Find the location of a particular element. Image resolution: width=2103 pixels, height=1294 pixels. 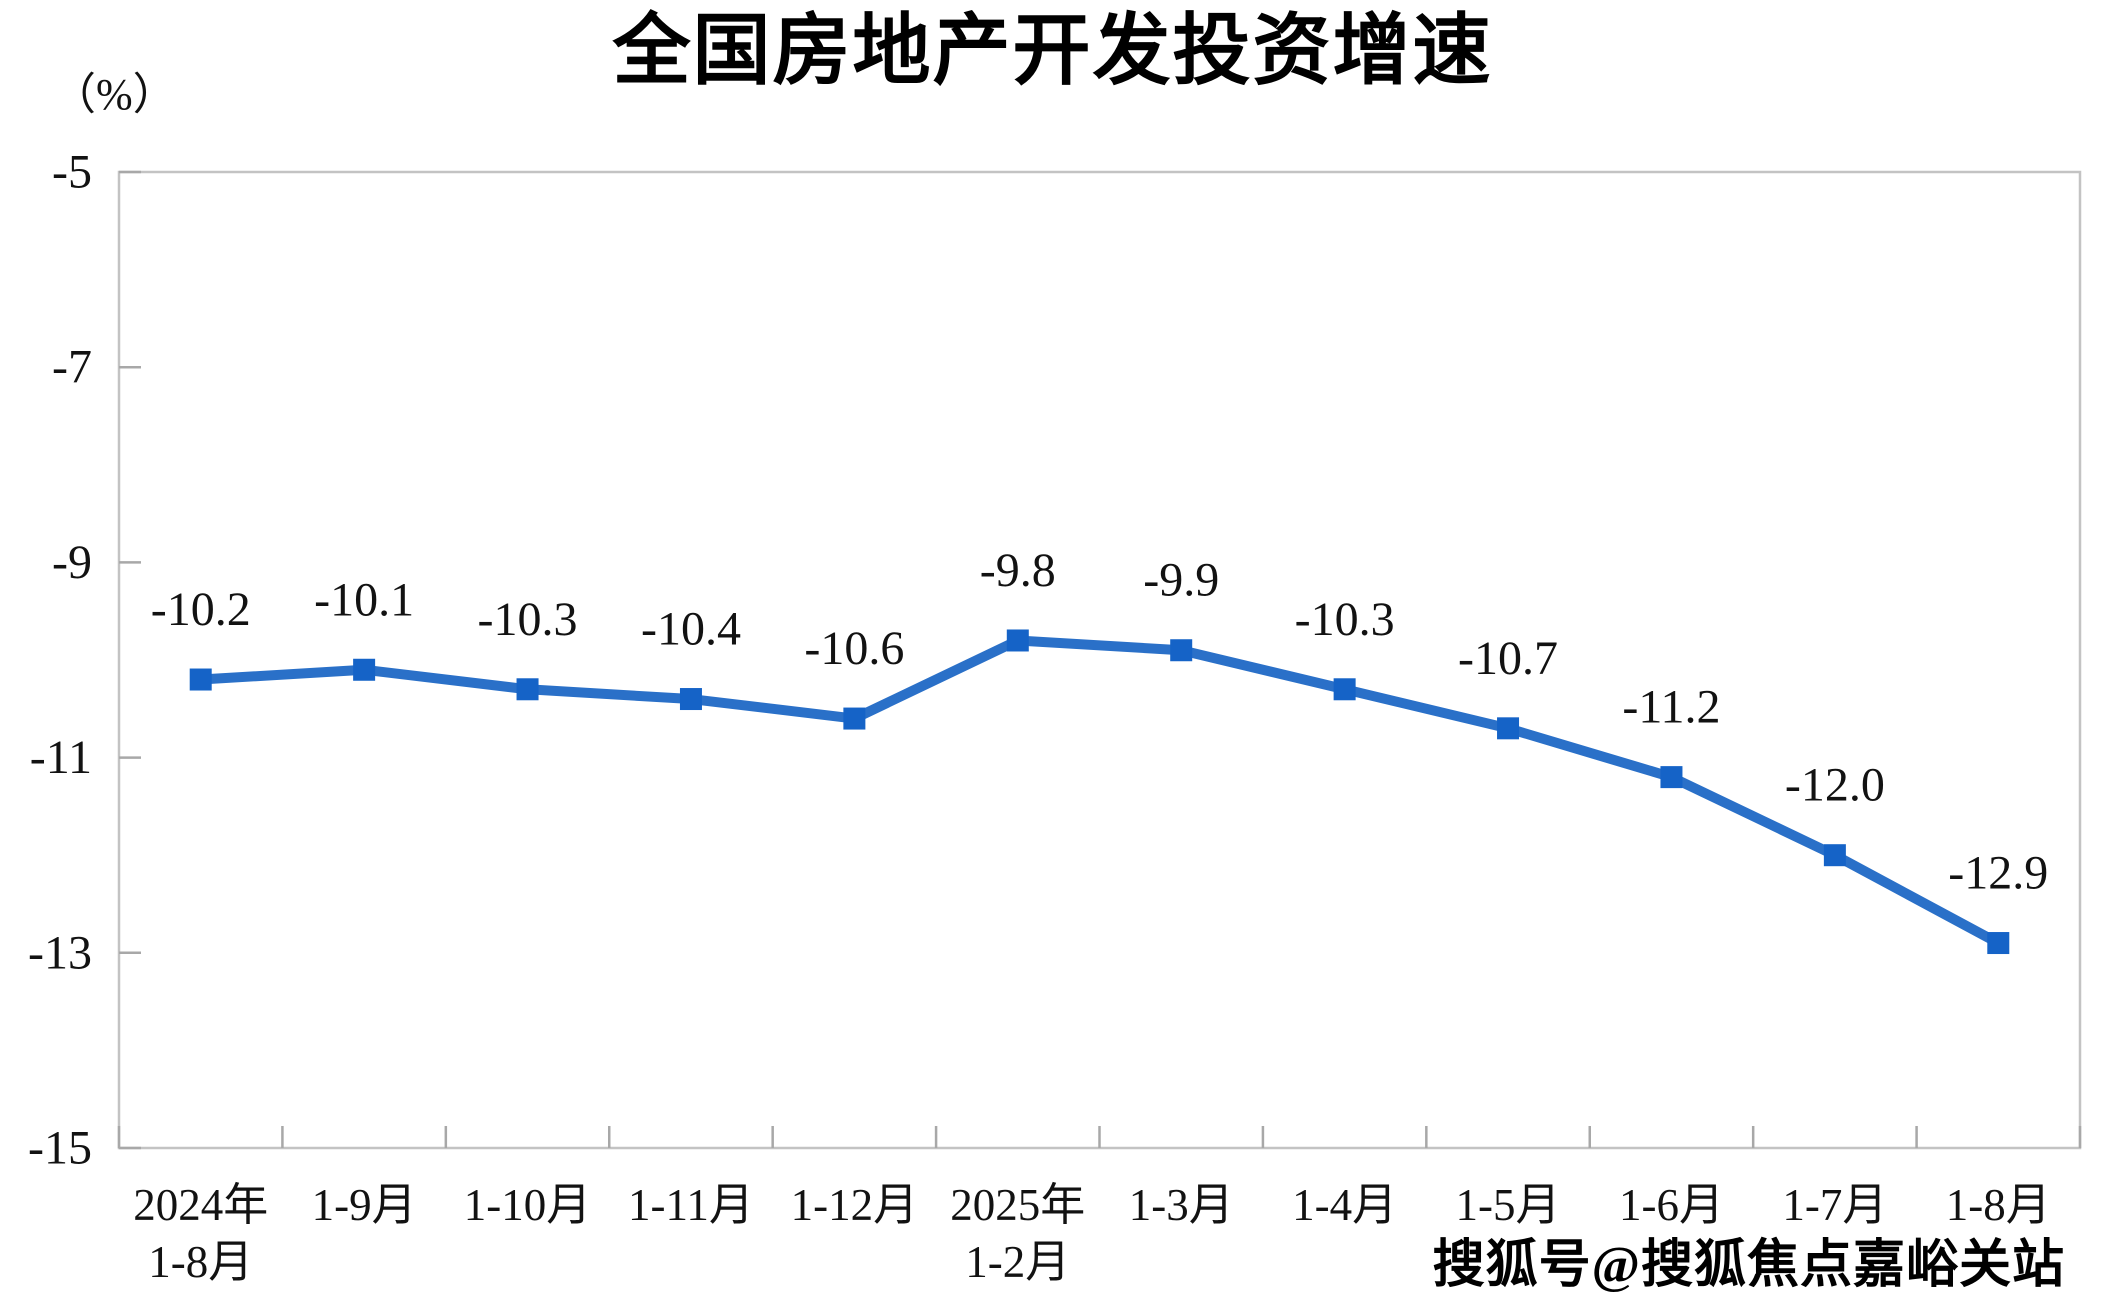

y-axis-tick-label: -9 is located at coordinates (72, 562).